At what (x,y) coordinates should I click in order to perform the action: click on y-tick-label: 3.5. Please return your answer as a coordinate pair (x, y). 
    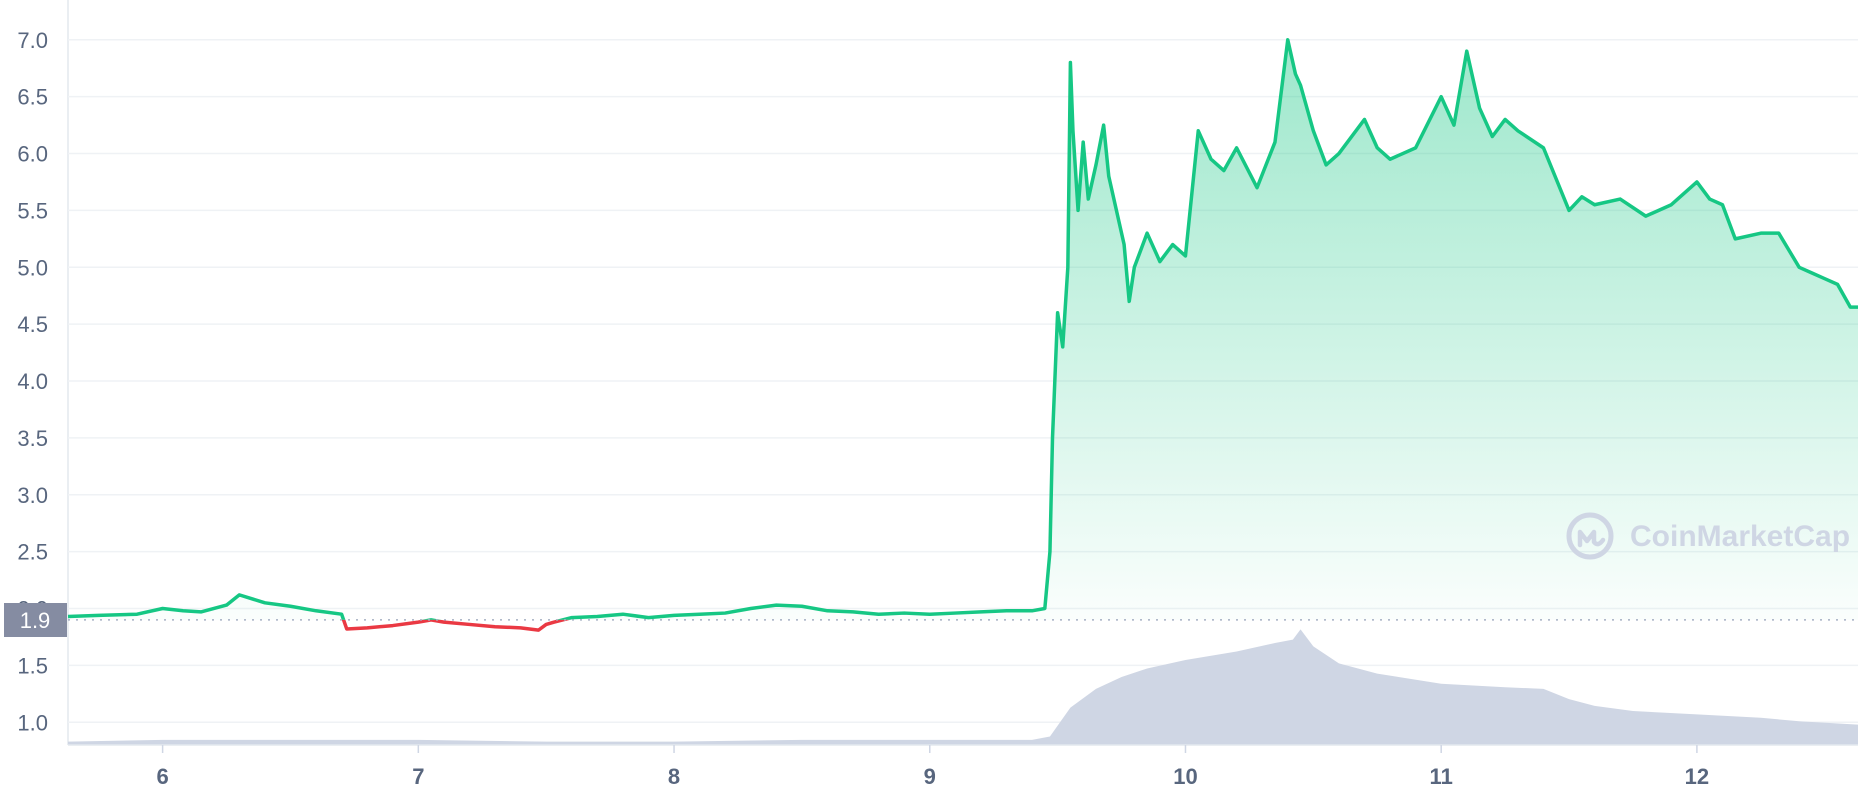
    Looking at the image, I should click on (32, 438).